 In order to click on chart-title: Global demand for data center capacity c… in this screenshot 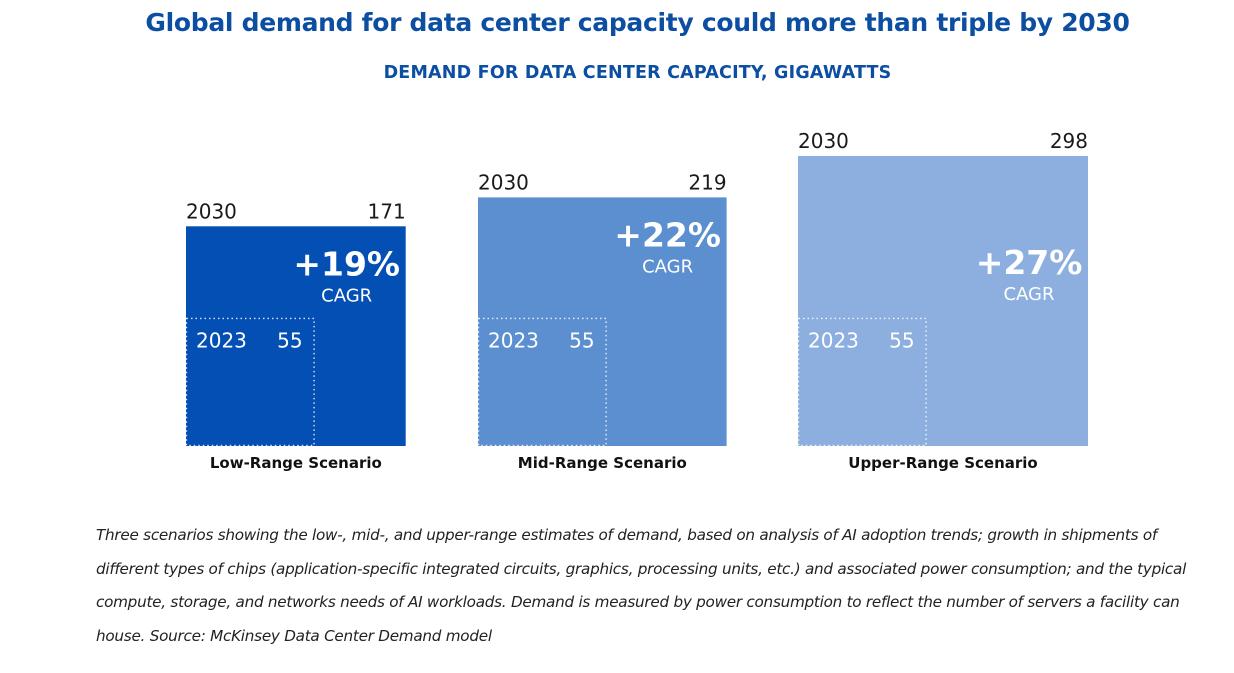, I will do `click(637, 22)`.